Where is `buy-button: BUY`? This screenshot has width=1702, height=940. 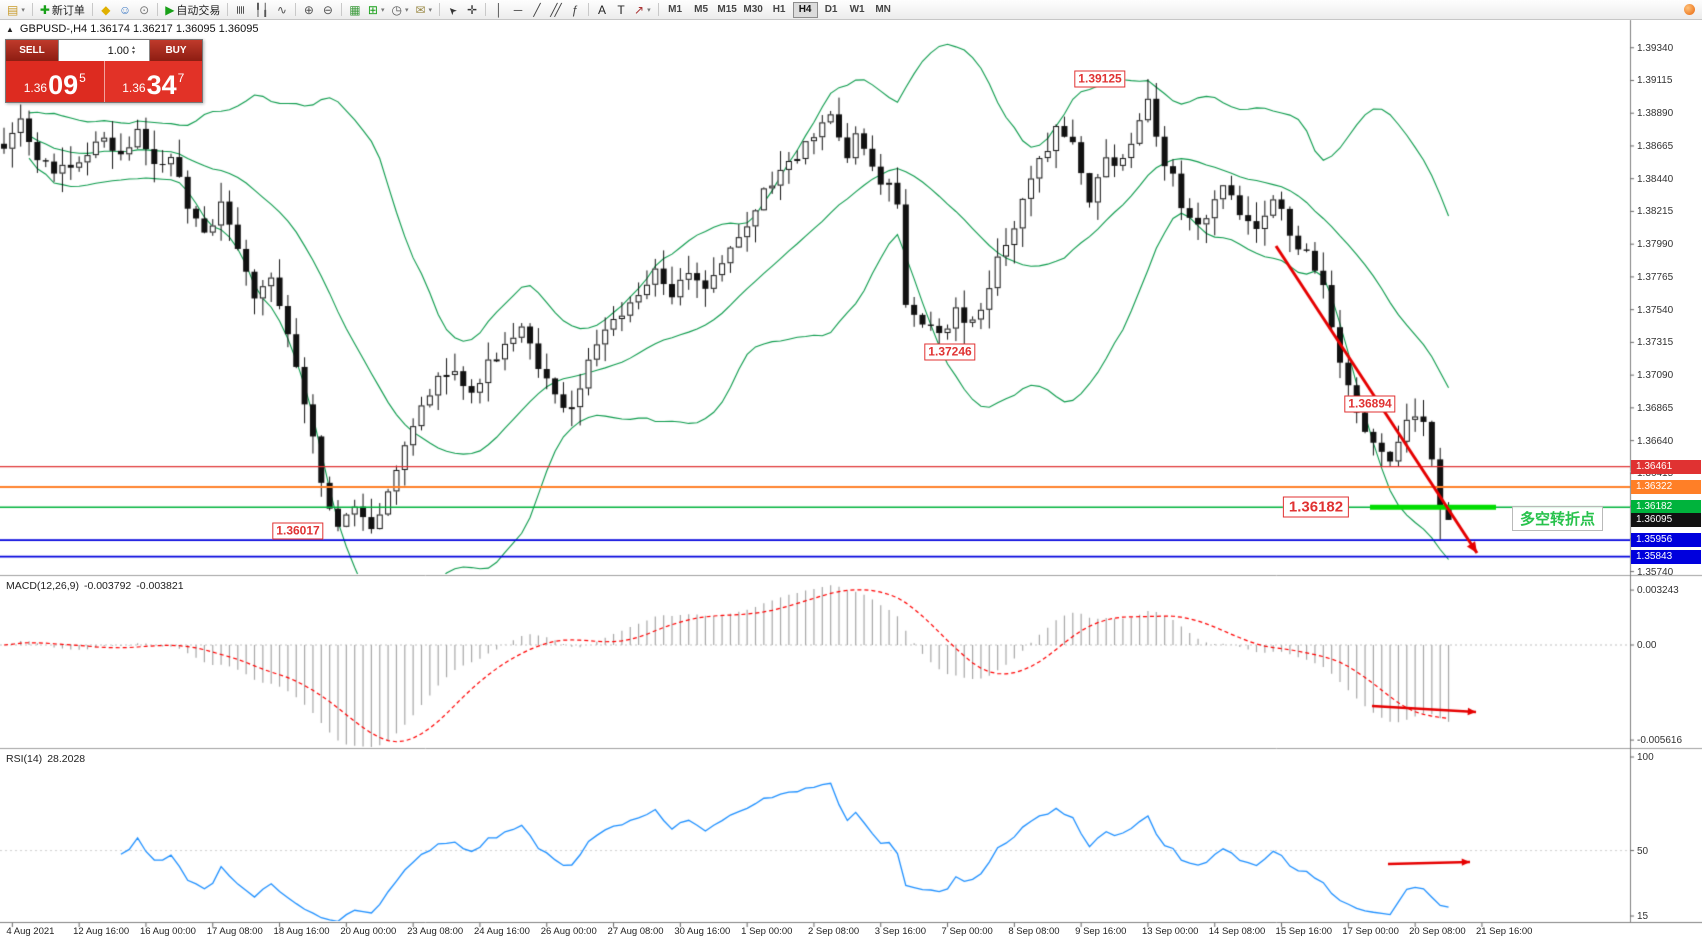
buy-button: BUY is located at coordinates (176, 50).